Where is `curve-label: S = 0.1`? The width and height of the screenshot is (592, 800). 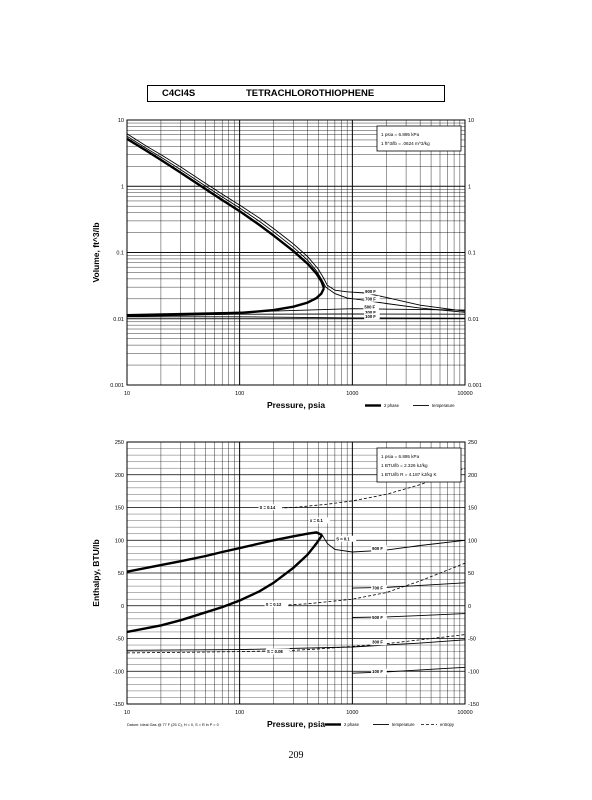
curve-label: S = 0.1 is located at coordinates (343, 538).